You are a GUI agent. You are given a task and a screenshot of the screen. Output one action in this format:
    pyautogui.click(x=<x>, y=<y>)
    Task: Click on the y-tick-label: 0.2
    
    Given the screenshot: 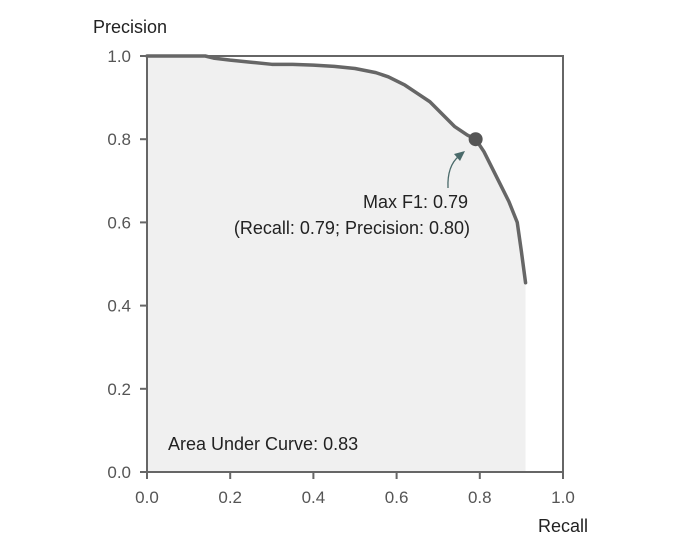 What is the action you would take?
    pyautogui.click(x=119, y=389)
    